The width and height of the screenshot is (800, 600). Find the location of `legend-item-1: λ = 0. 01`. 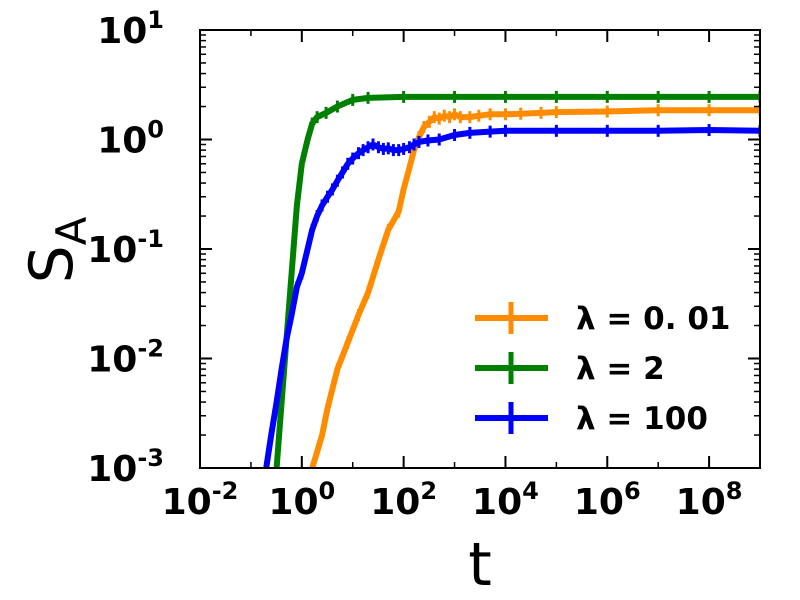

legend-item-1: λ = 0. 01 is located at coordinates (602, 319).